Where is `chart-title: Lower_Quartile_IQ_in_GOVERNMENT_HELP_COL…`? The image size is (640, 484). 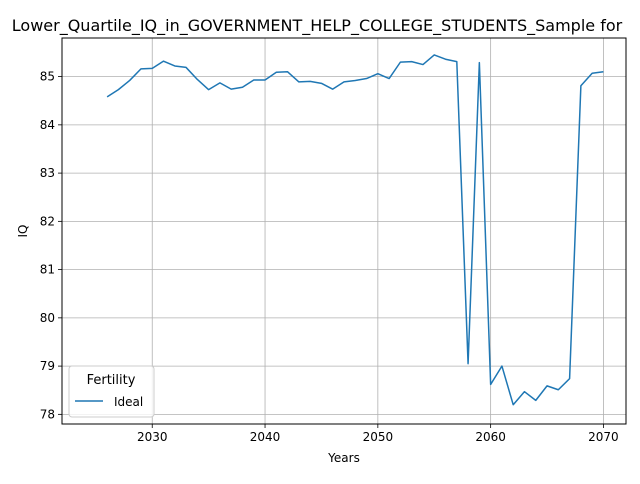
chart-title: Lower_Quartile_IQ_in_GOVERNMENT_HELP_COL… is located at coordinates (317, 26).